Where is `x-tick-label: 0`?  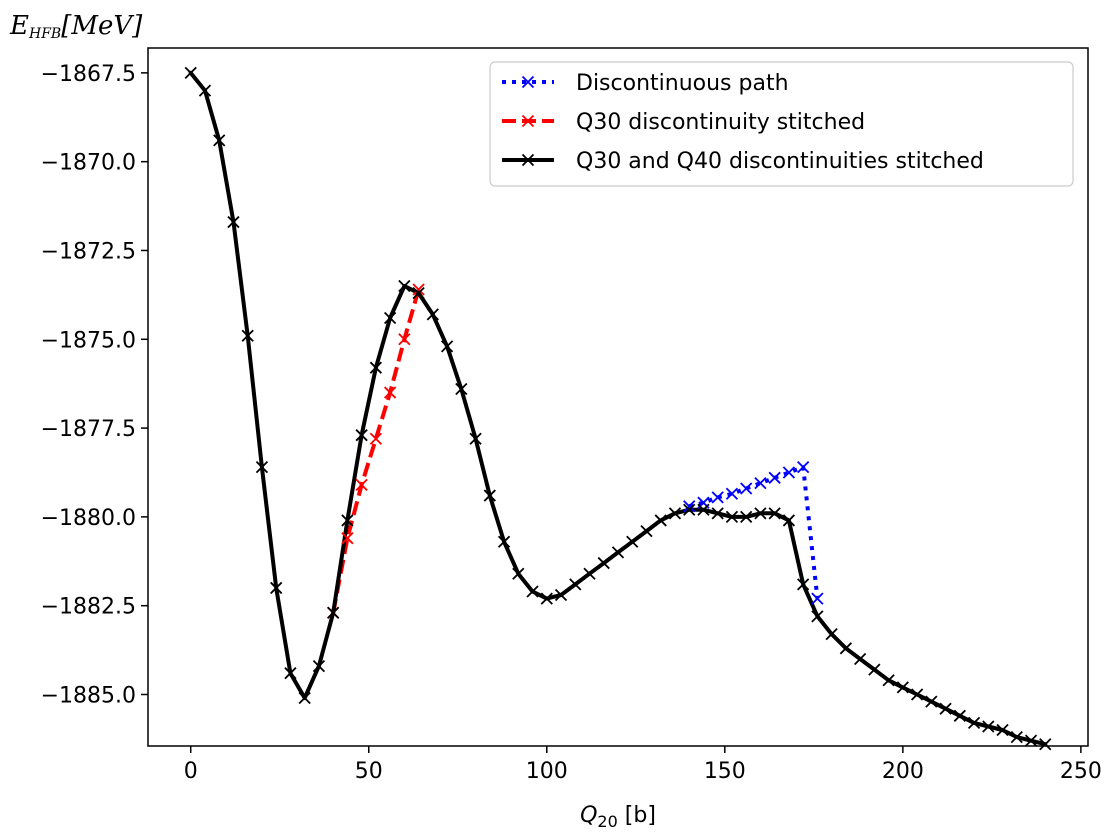 x-tick-label: 0 is located at coordinates (191, 771).